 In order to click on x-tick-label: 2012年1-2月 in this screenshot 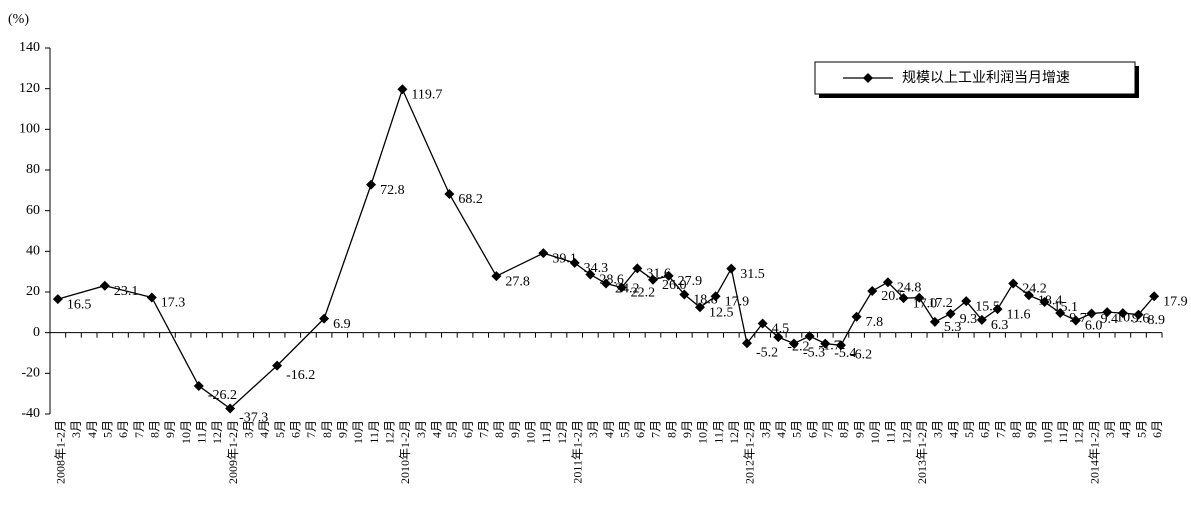, I will do `click(750, 452)`.